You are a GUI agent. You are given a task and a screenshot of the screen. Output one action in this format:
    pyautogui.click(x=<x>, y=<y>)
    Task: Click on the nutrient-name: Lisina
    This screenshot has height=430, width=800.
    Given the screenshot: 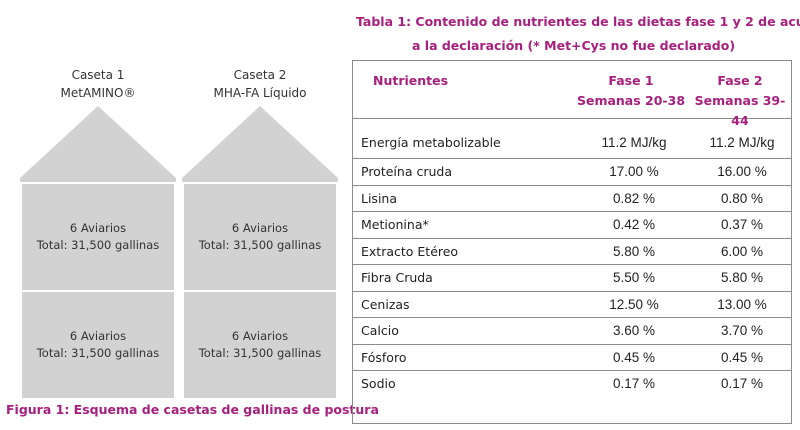 What is the action you would take?
    pyautogui.click(x=379, y=198)
    